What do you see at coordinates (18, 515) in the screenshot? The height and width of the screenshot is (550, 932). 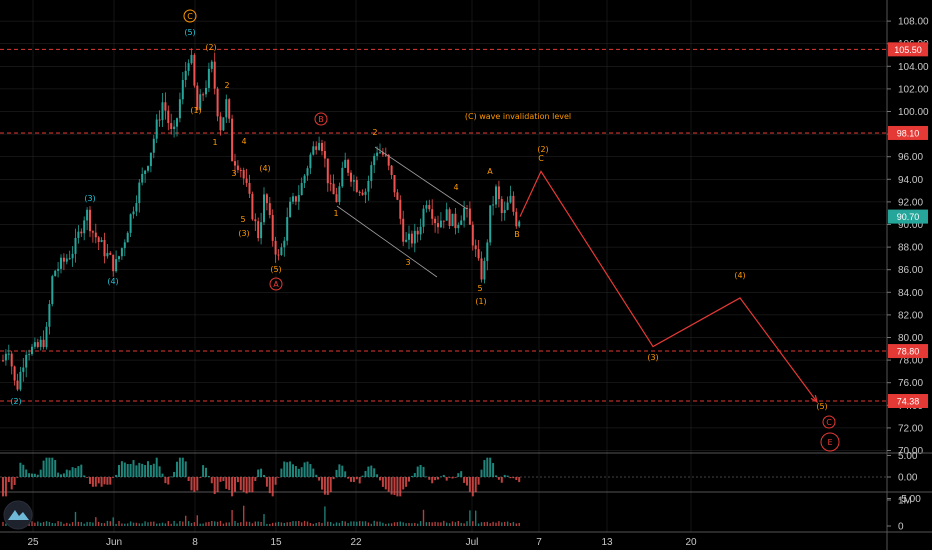 I see `tradingview-logo` at bounding box center [18, 515].